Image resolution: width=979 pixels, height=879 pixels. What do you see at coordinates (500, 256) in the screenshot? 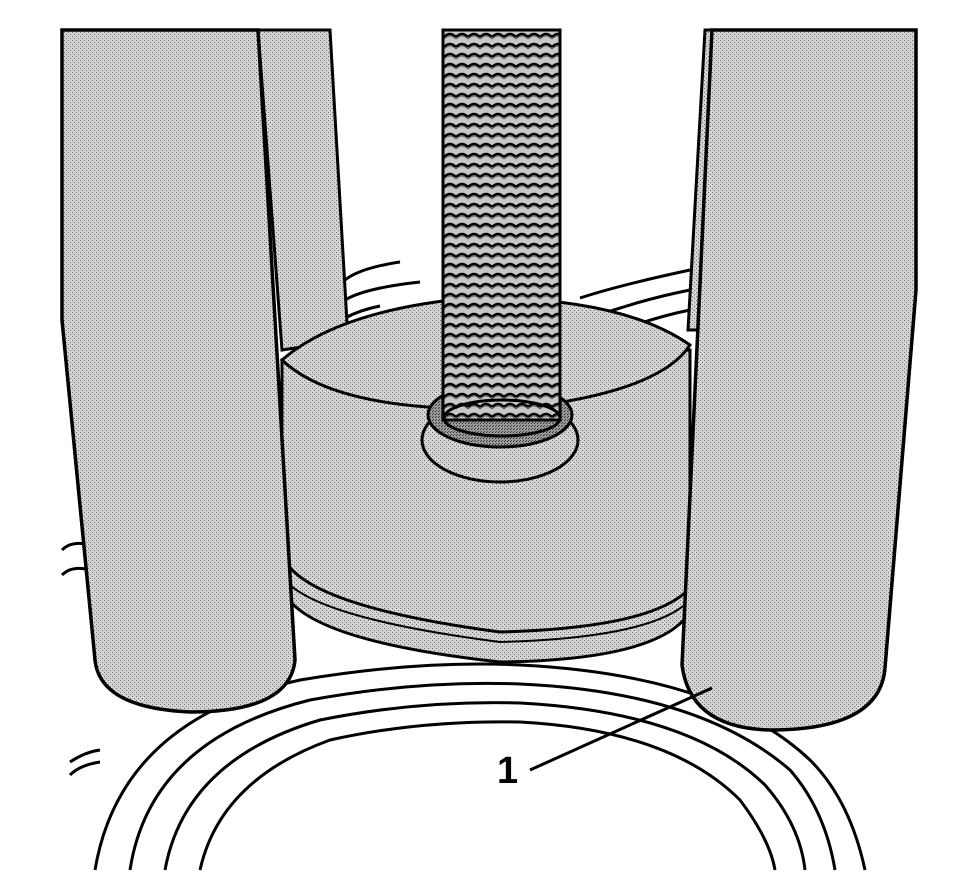
I see `forcing-screw` at bounding box center [500, 256].